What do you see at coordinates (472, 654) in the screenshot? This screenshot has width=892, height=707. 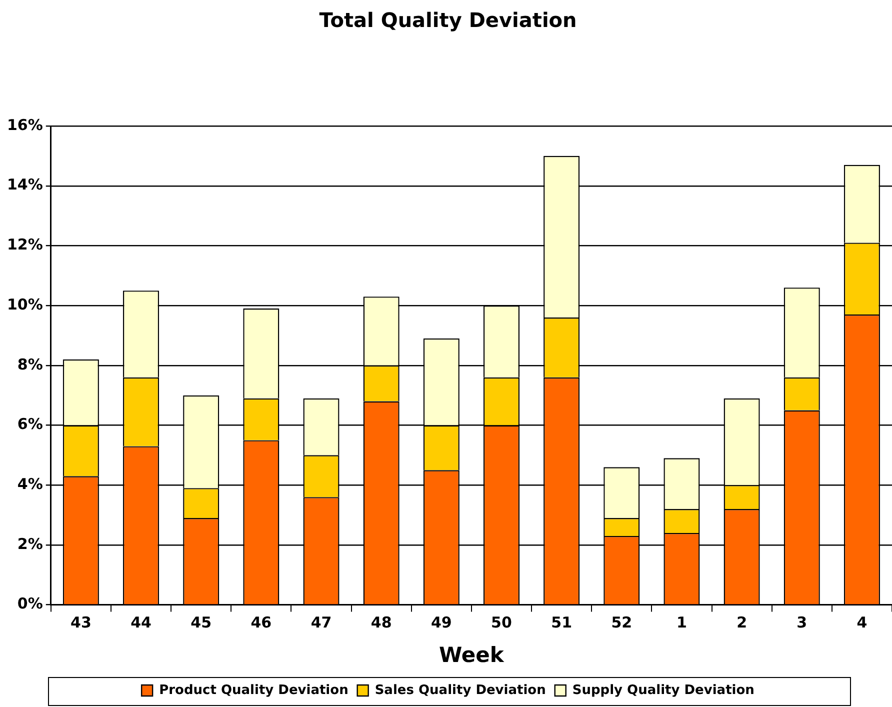 I see `x-axis-title: Week` at bounding box center [472, 654].